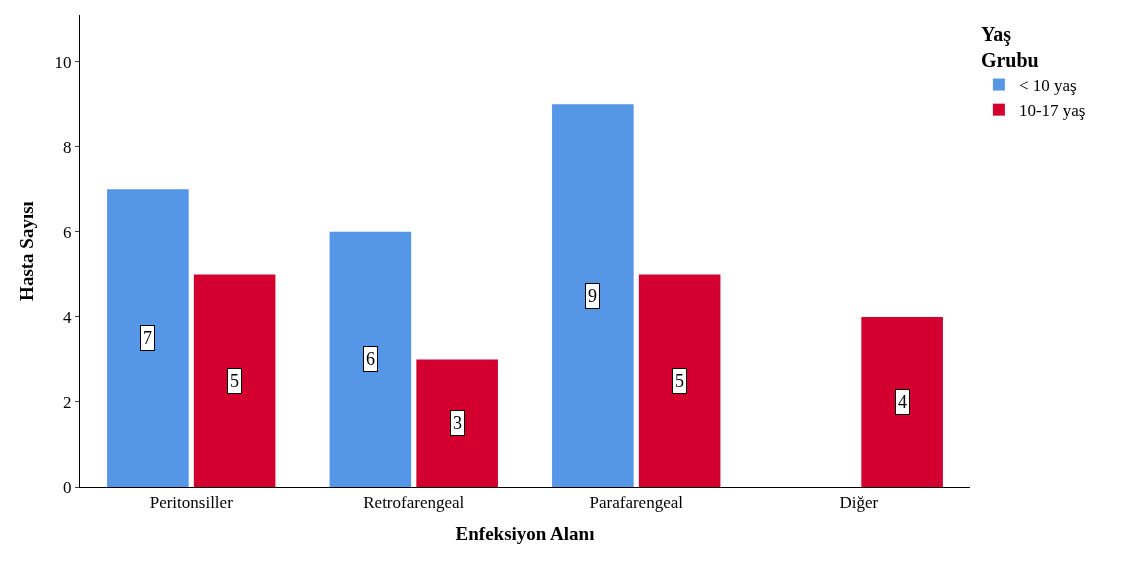 Image resolution: width=1140 pixels, height=562 pixels. Describe the element at coordinates (636, 503) in the screenshot. I see `x-tick-label: Parafarengeal` at that location.